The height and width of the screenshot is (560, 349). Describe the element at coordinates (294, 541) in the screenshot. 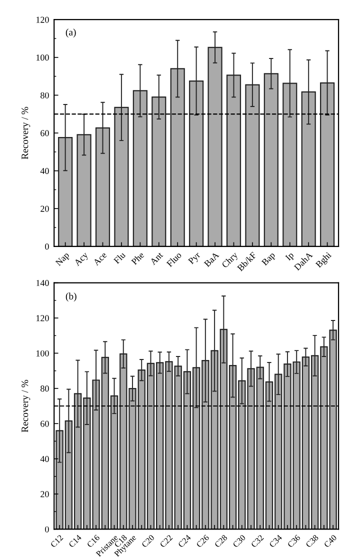

I see `x-tick-label: C36` at that location.